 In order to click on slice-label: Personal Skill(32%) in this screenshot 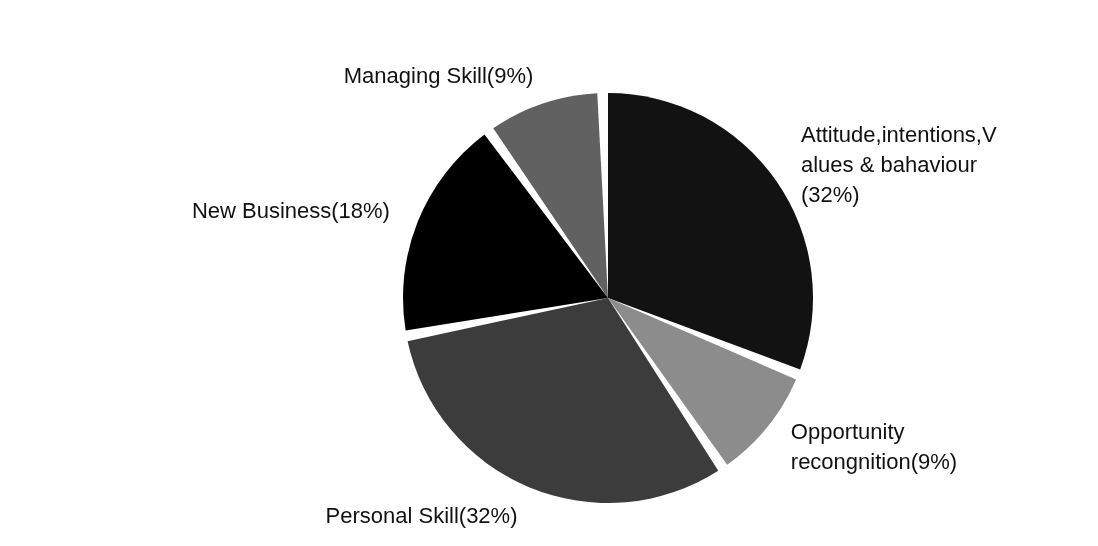, I will do `click(421, 515)`.